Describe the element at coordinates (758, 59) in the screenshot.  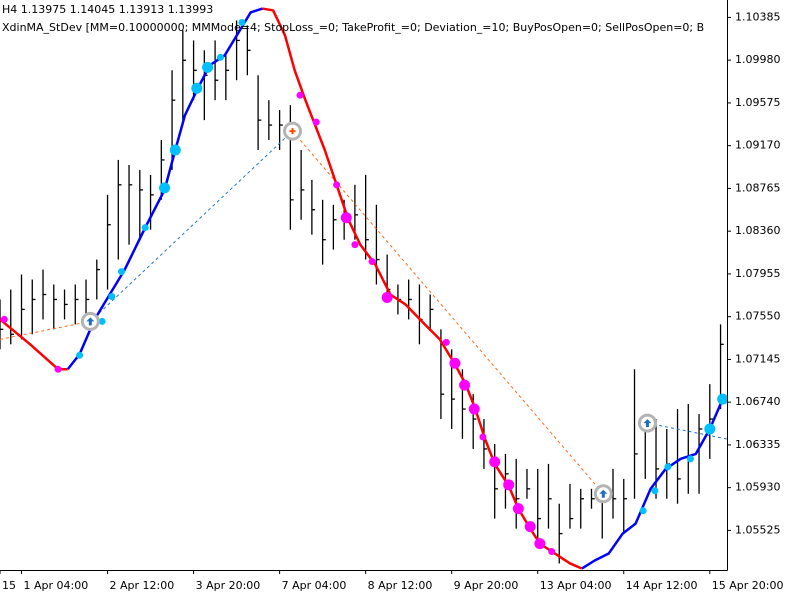
I see `y-tick-label: 1.09980` at that location.